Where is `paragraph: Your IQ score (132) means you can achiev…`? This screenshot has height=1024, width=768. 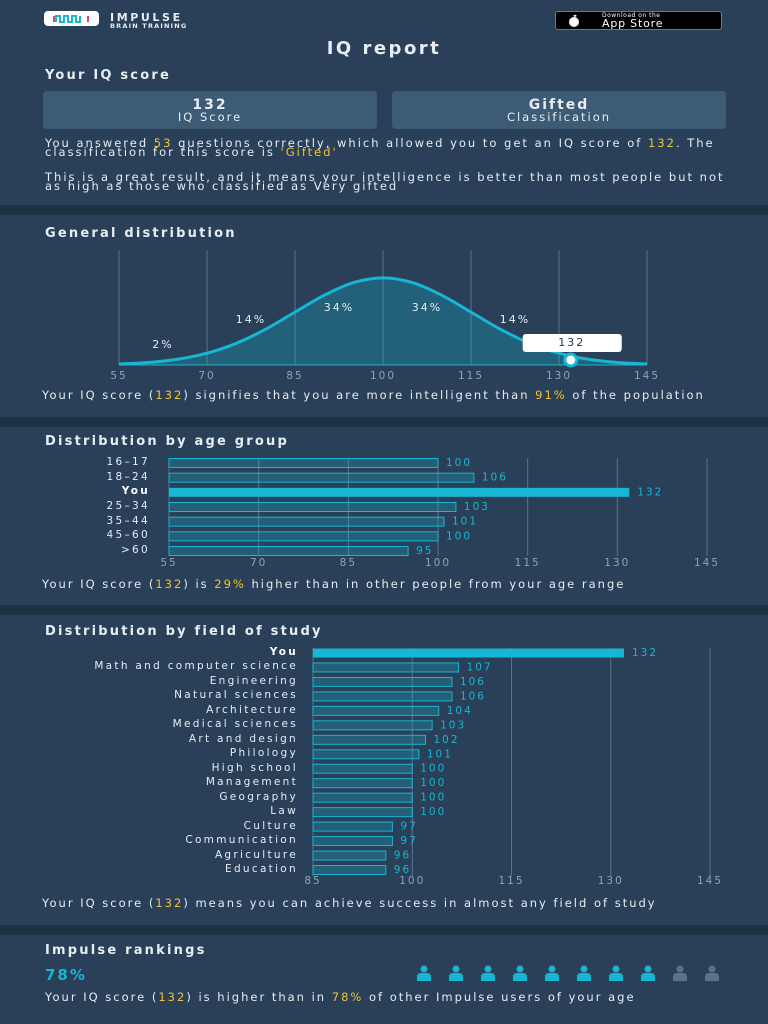 paragraph: Your IQ score (132) means you can achiev… is located at coordinates (384, 903).